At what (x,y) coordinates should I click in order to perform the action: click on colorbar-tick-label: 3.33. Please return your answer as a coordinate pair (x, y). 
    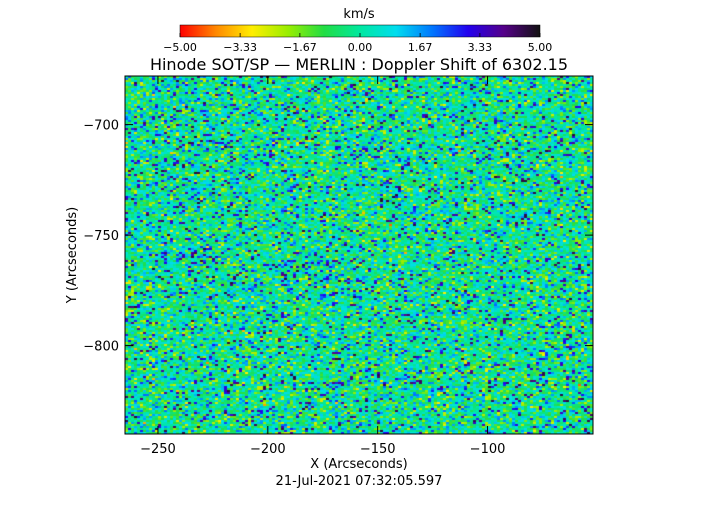
    Looking at the image, I should click on (480, 47).